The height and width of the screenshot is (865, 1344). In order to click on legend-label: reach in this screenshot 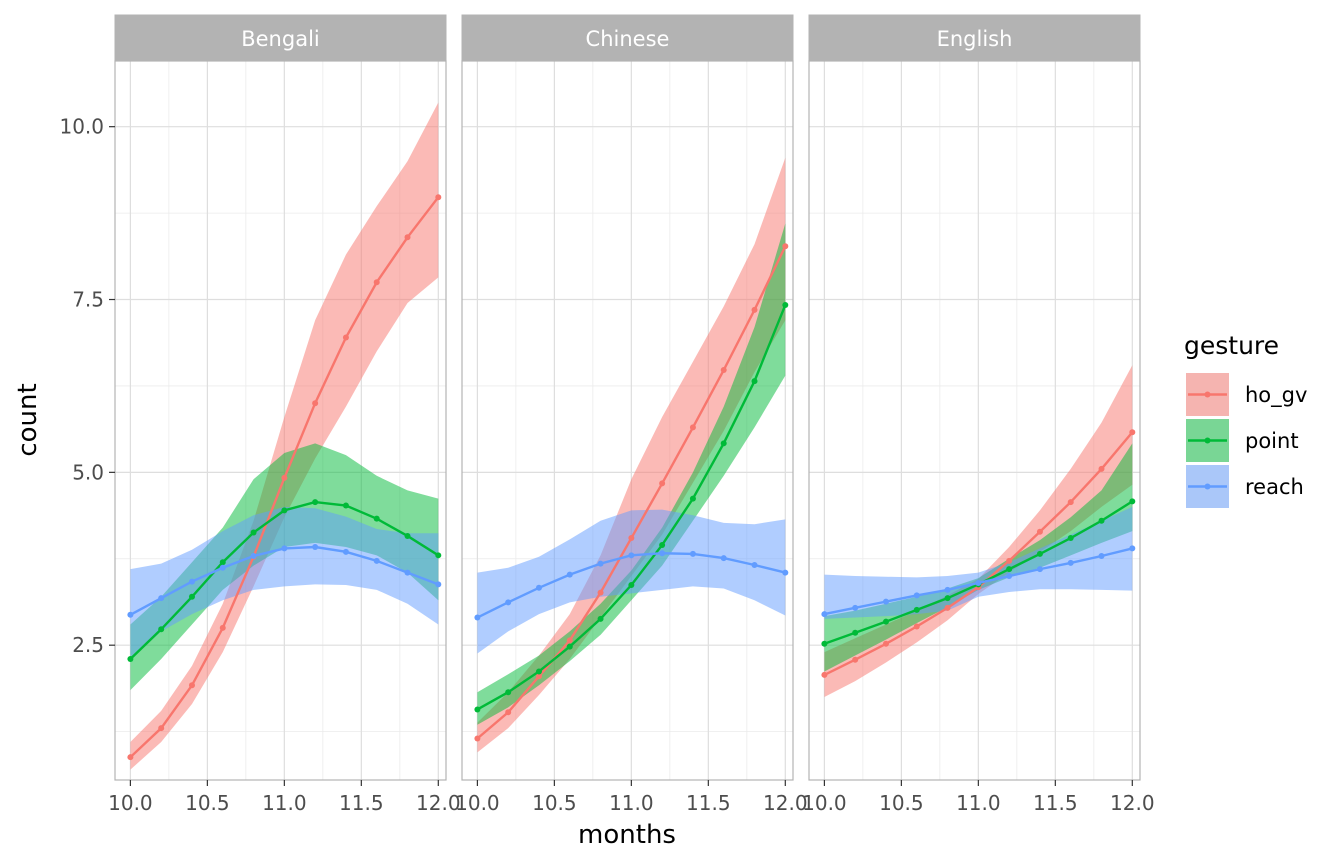, I will do `click(1274, 487)`.